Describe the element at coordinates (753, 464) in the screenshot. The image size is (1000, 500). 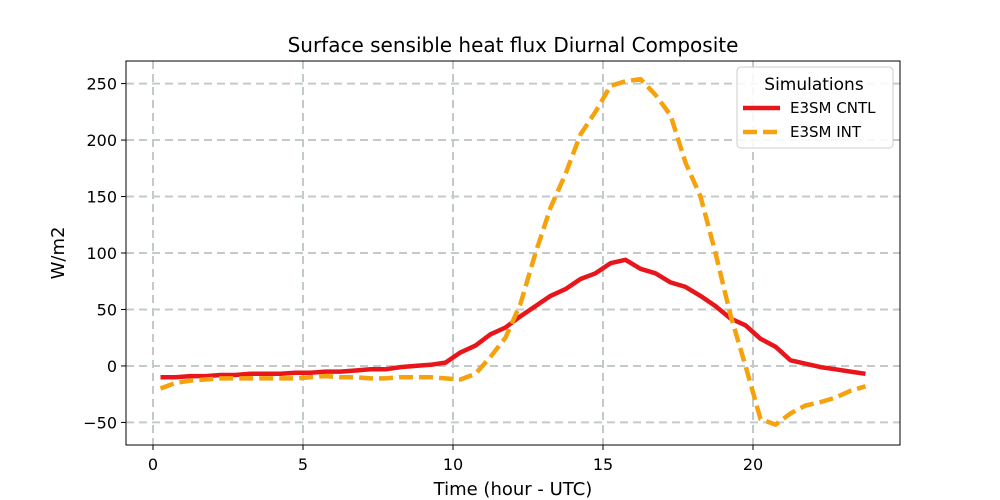
I see `x-tick-label: 20` at that location.